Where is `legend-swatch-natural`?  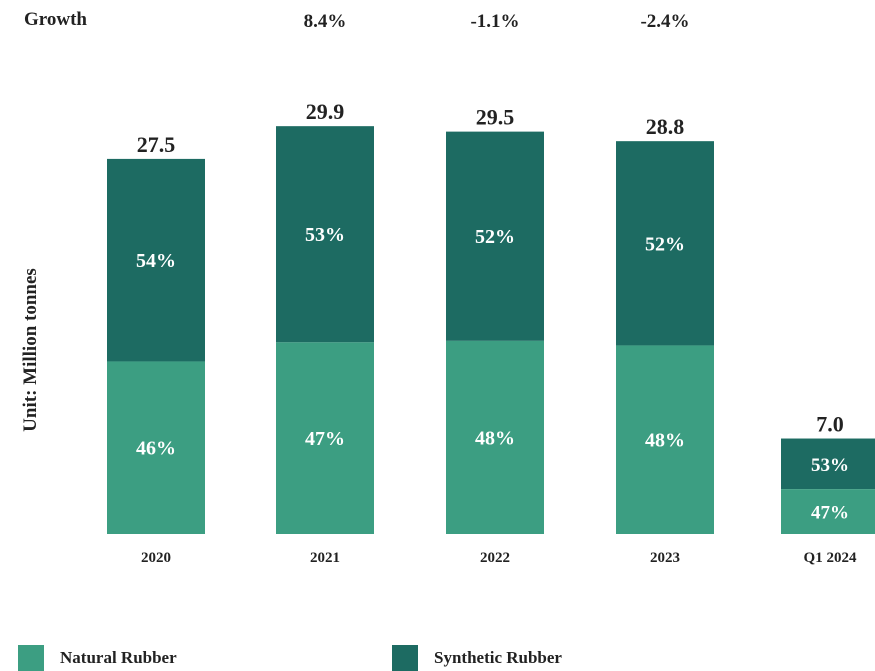 legend-swatch-natural is located at coordinates (31, 658).